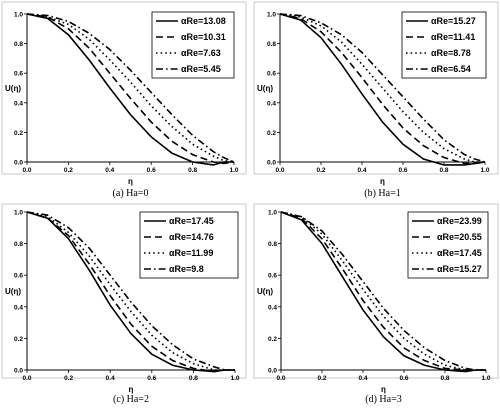 The width and height of the screenshot is (500, 416). What do you see at coordinates (201, 53) in the screenshot?
I see `legend-entry: αRe=7.63` at bounding box center [201, 53].